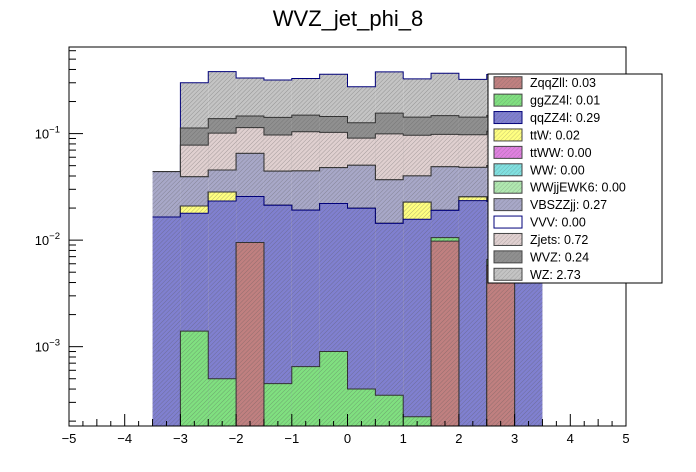 Image resolution: width=696 pixels, height=472 pixels. Describe the element at coordinates (558, 223) in the screenshot. I see `legend-label: VVV: 0.00` at that location.